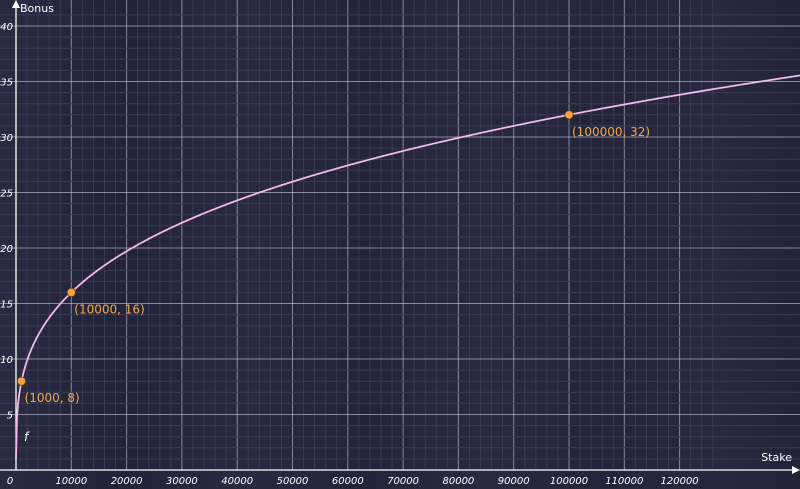  Describe the element at coordinates (37, 8) in the screenshot. I see `y-axis-title: Bonus` at that location.